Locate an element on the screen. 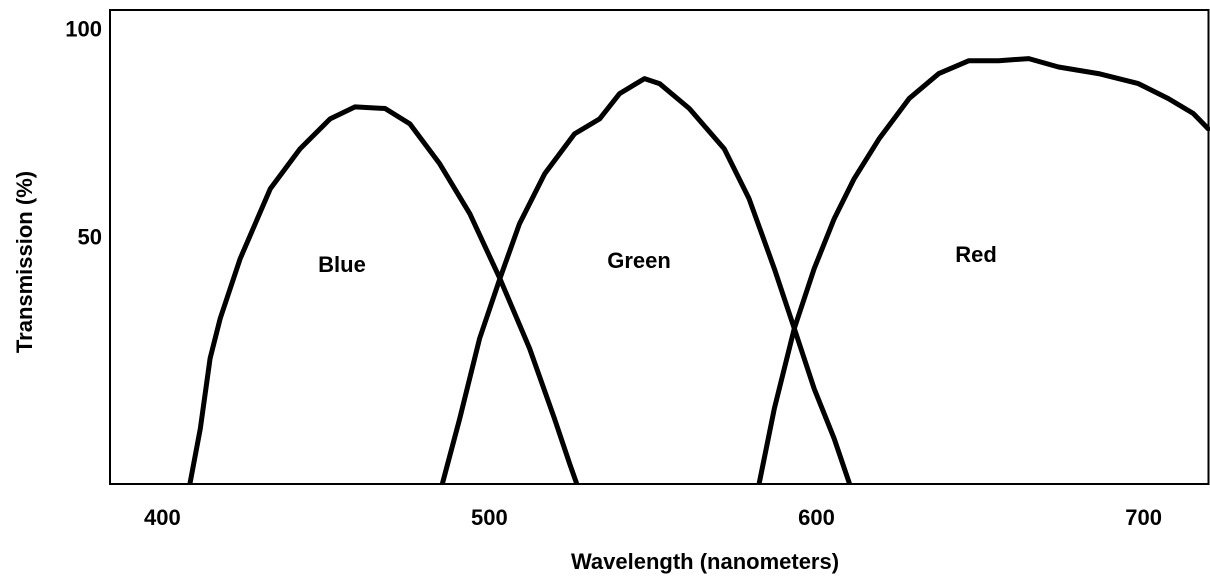  series-label: Blue is located at coordinates (342, 264).